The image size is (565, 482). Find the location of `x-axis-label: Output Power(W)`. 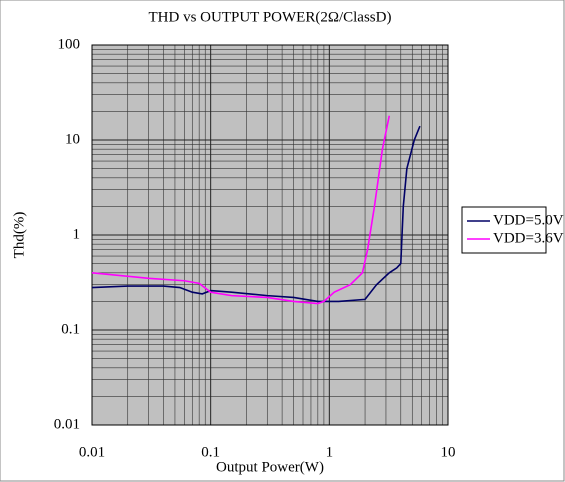

x-axis-label: Output Power(W) is located at coordinates (270, 467).